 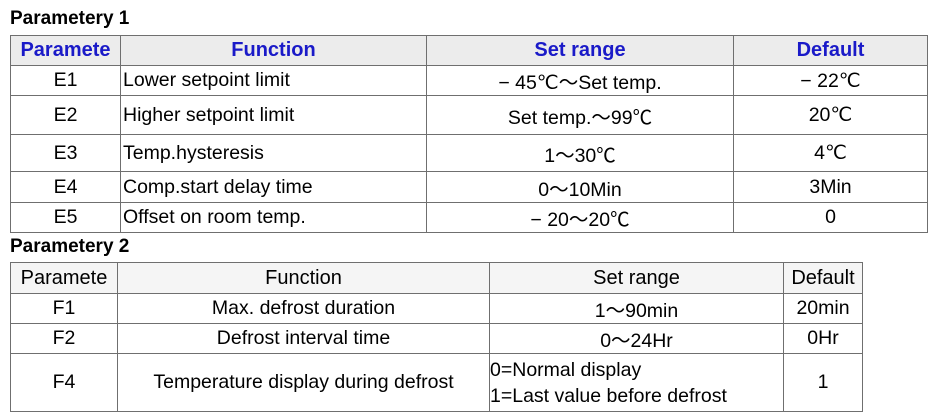 What do you see at coordinates (830, 80) in the screenshot?
I see `default-cell: − 22℃` at bounding box center [830, 80].